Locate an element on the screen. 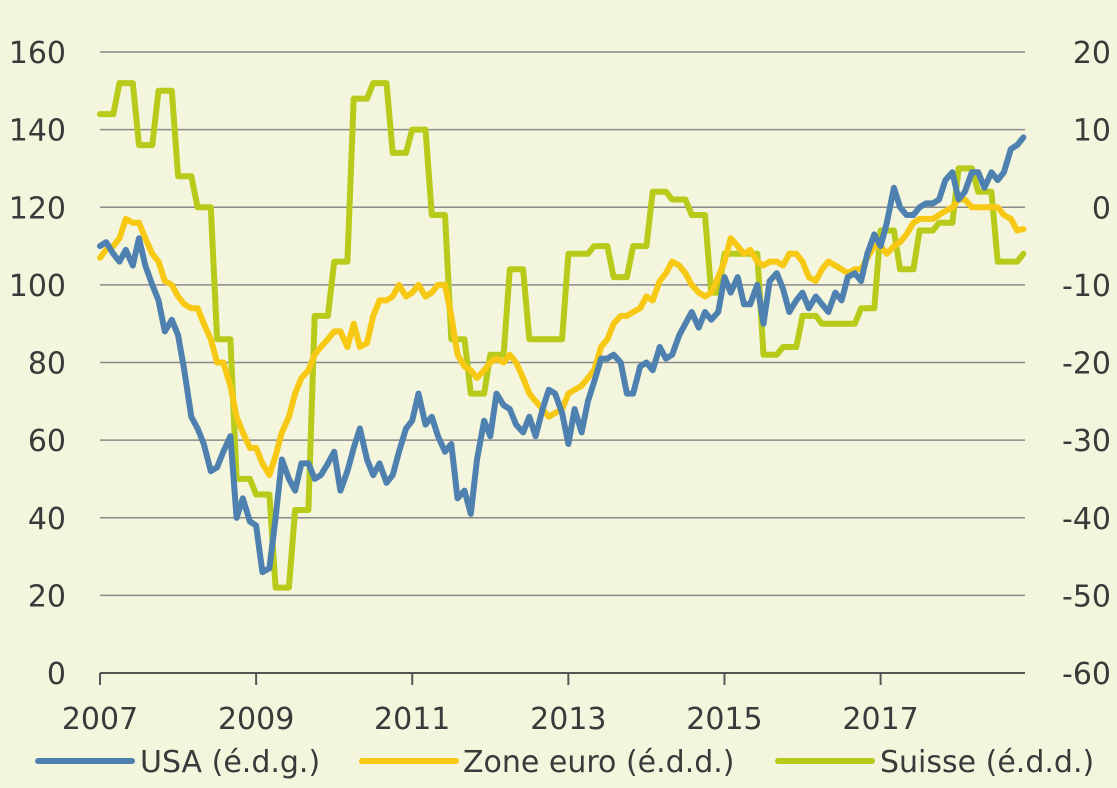 The height and width of the screenshot is (788, 1117). left-axis-tick-label: 140 is located at coordinates (37, 131).